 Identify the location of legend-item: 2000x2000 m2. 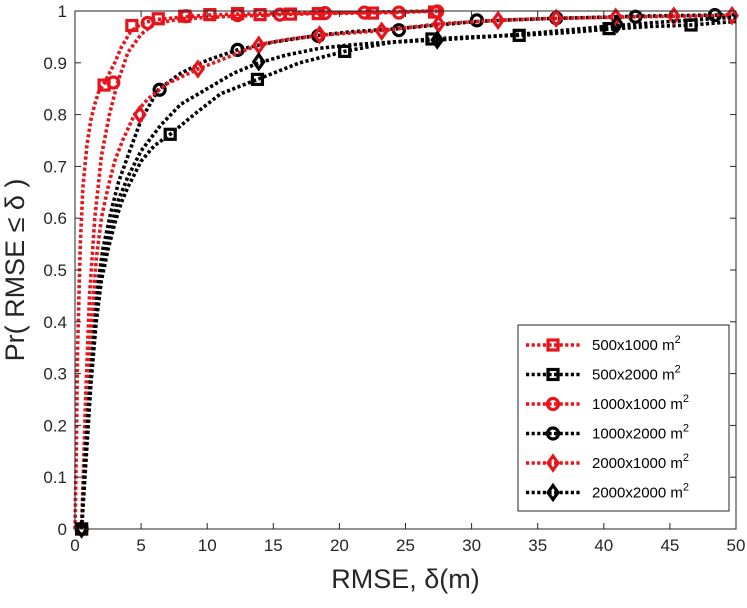
(607, 492).